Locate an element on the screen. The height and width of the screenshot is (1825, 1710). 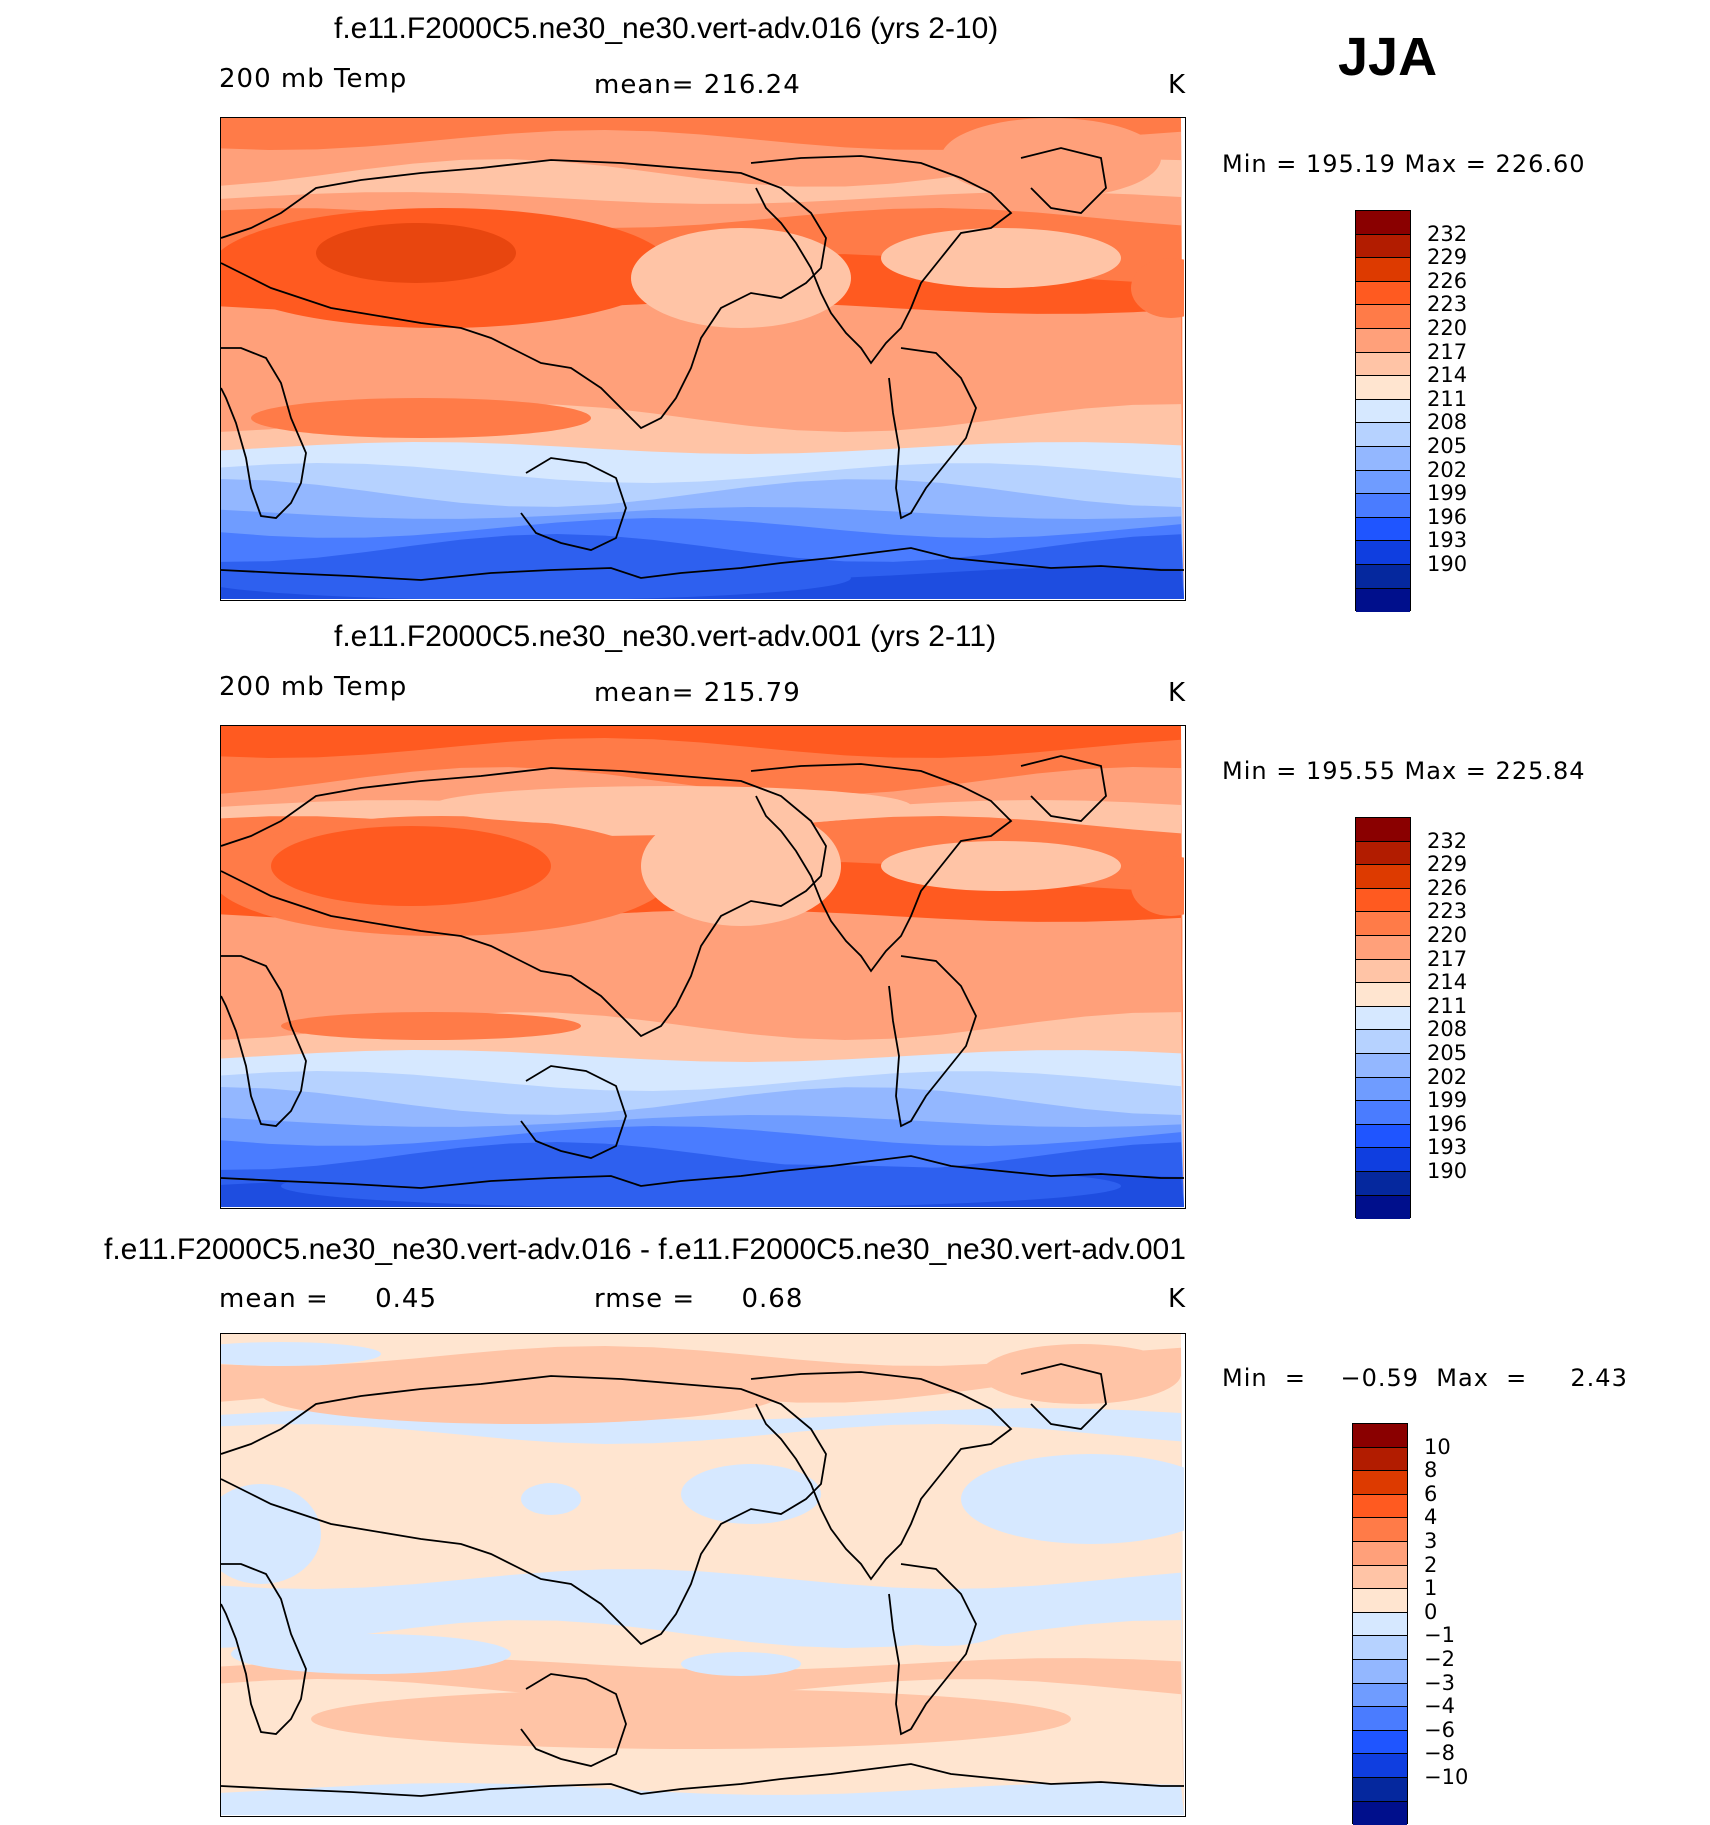
colorbar-label: 199 is located at coordinates (1447, 1100).